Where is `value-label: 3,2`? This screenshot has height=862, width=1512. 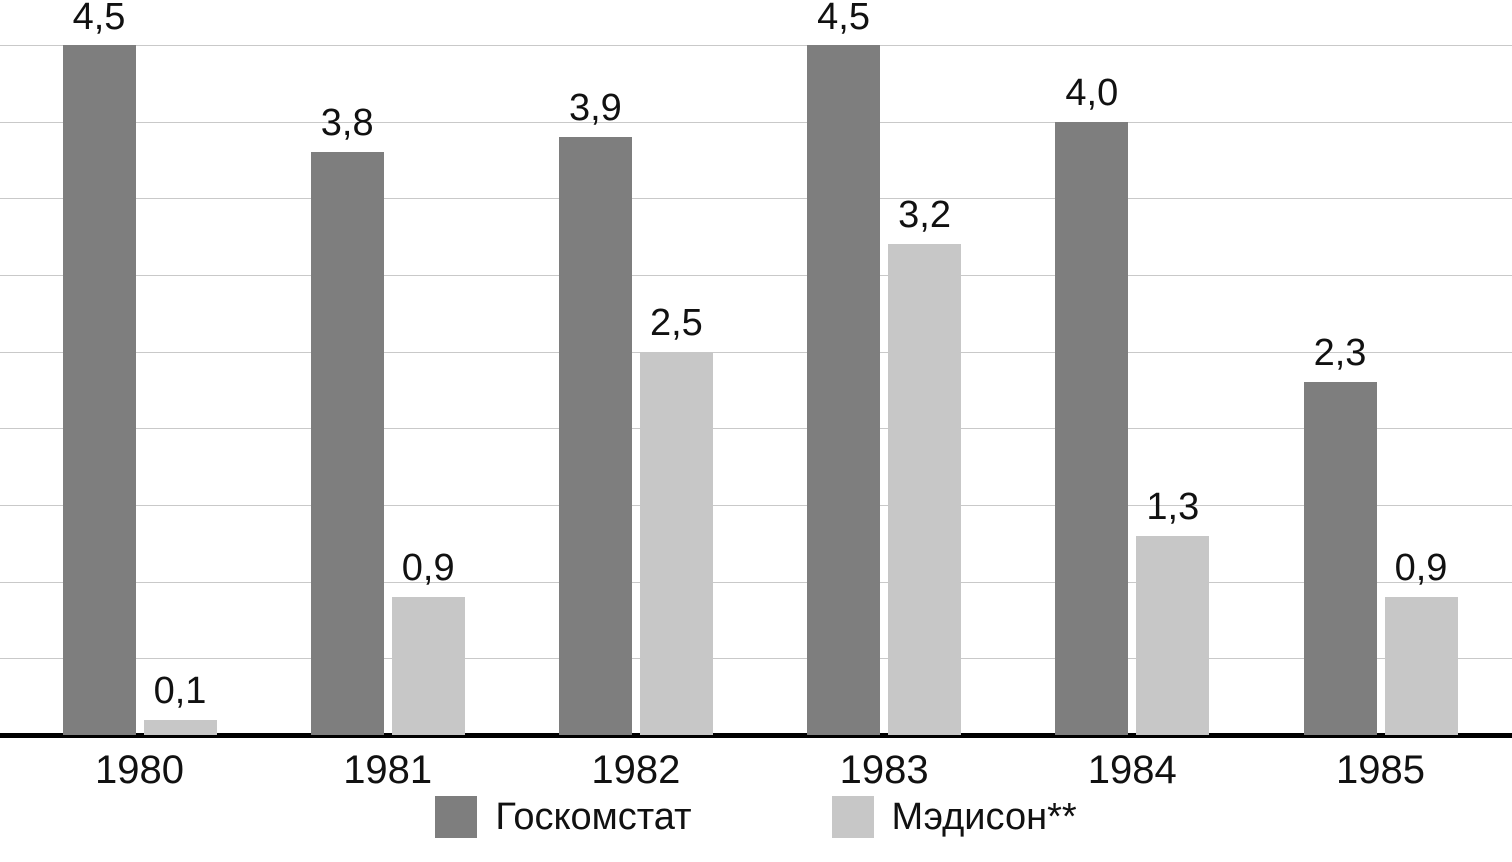
value-label: 3,2 is located at coordinates (924, 215).